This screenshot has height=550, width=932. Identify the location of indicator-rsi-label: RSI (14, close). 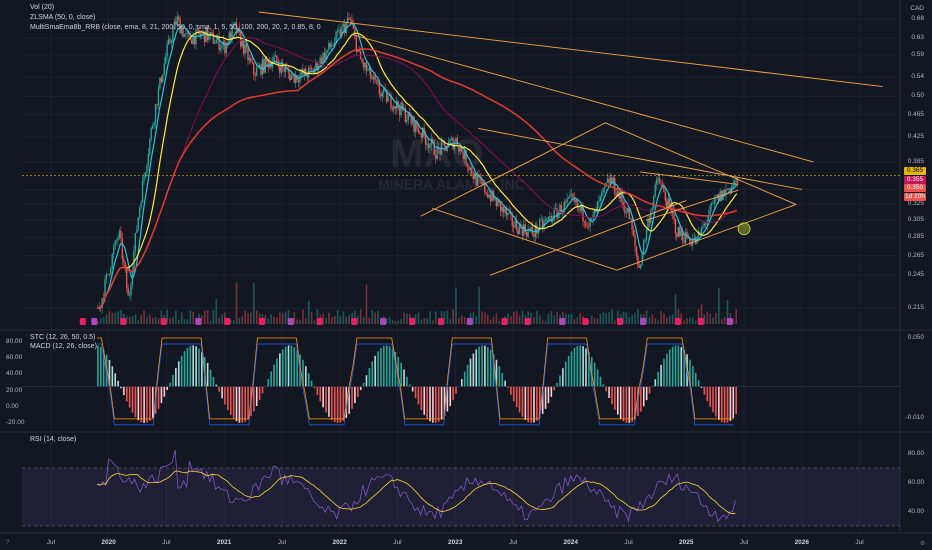
(53, 439).